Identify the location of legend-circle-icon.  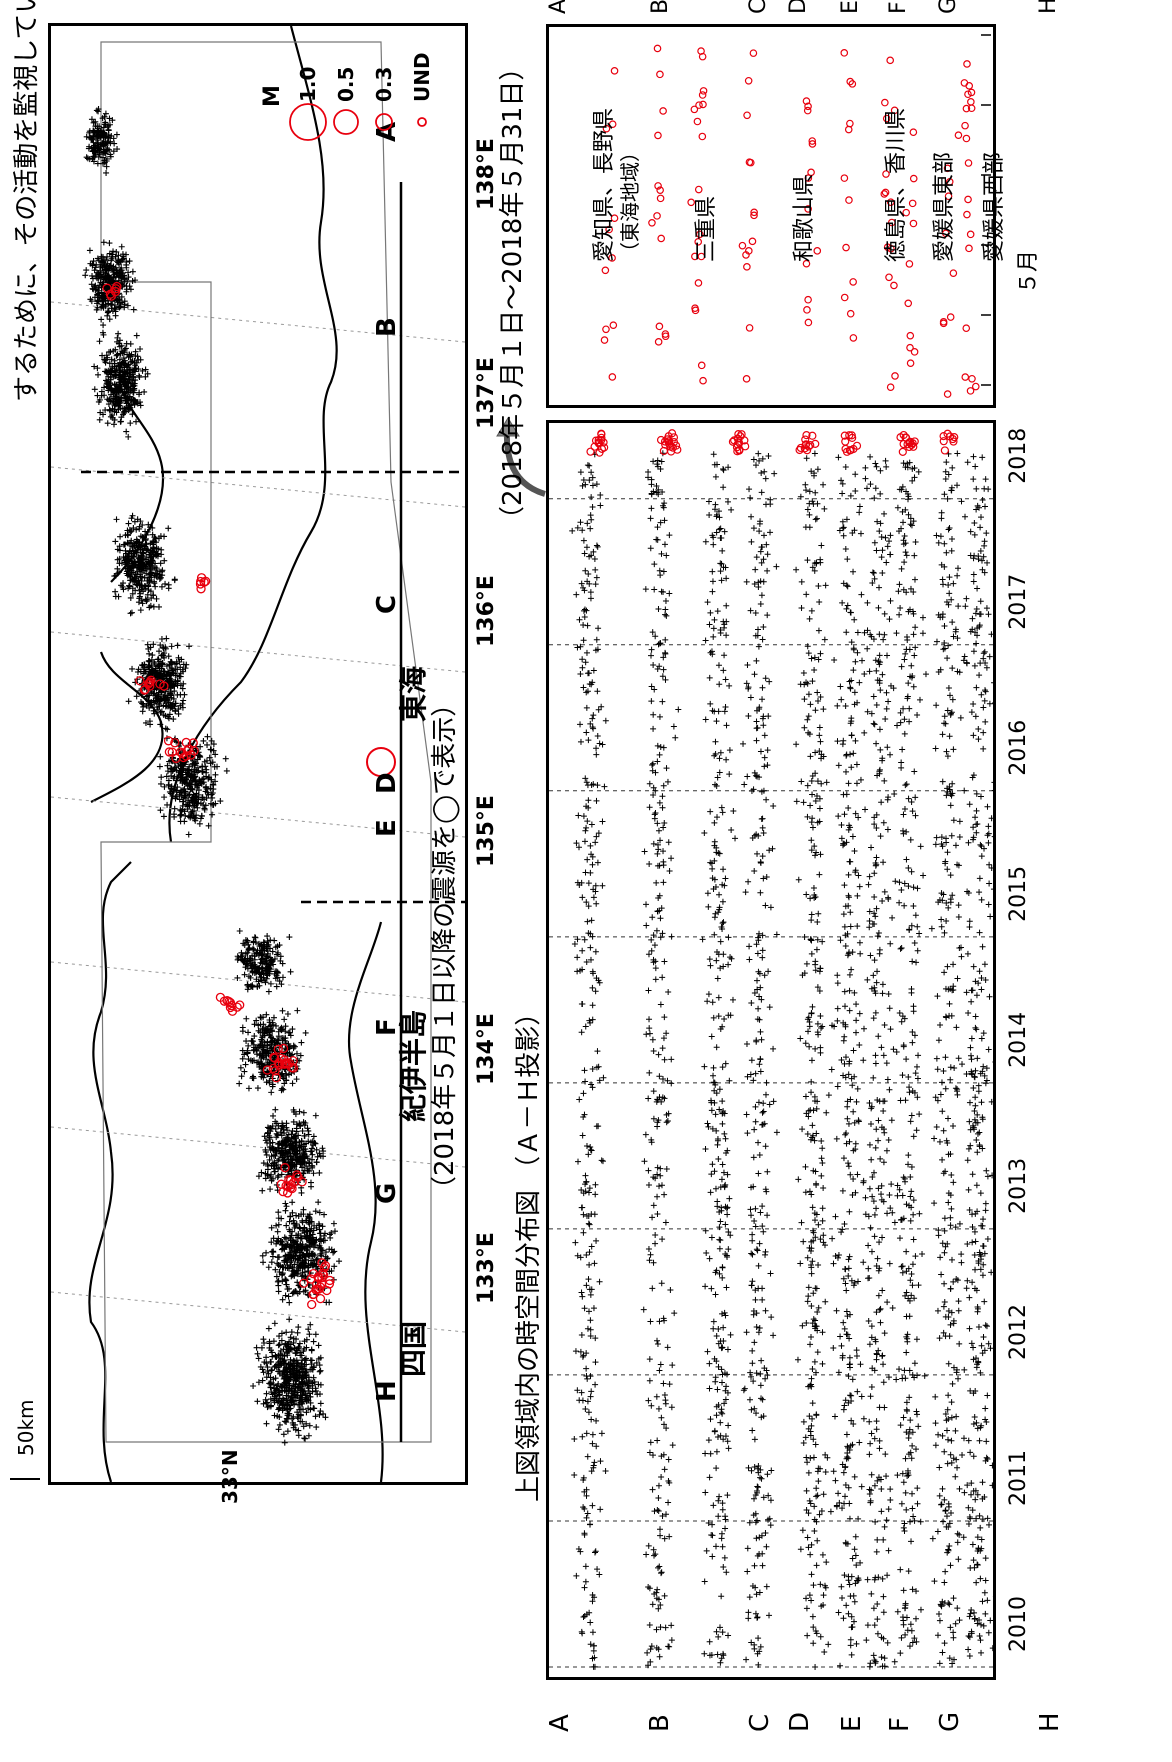
(384, 122).